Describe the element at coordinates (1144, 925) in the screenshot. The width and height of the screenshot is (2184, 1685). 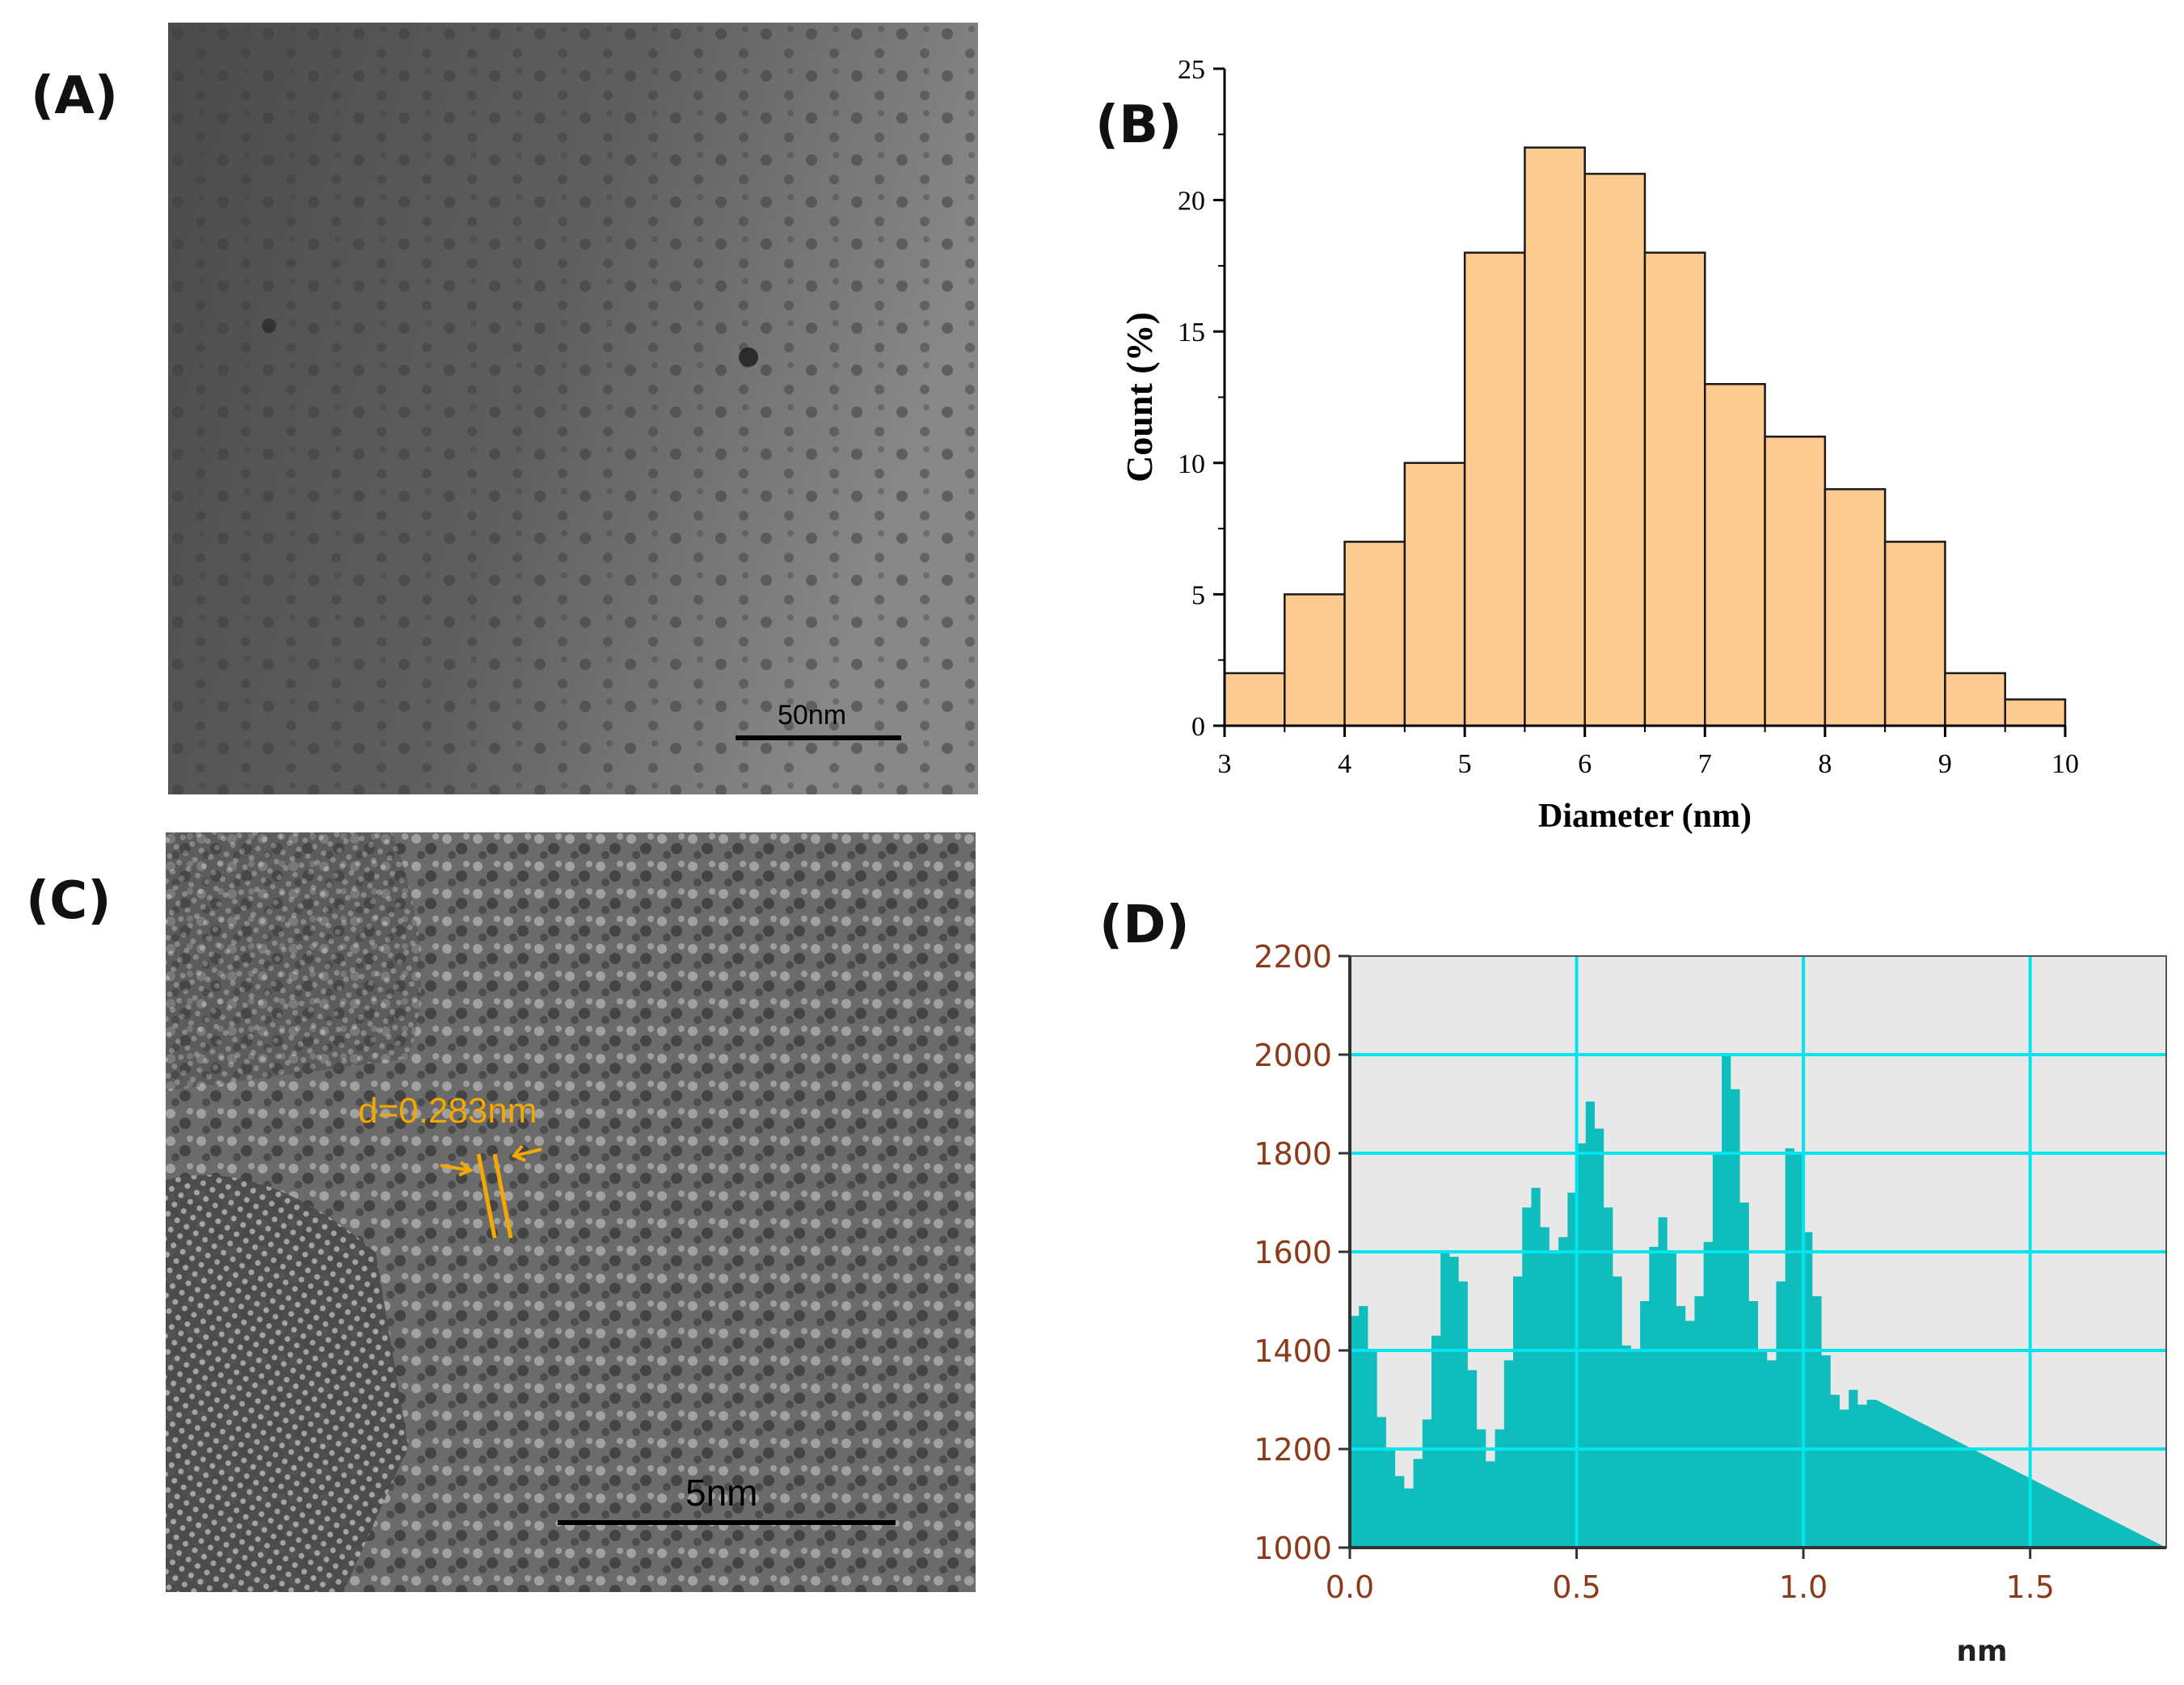
I see `panel-label-d: (D)` at that location.